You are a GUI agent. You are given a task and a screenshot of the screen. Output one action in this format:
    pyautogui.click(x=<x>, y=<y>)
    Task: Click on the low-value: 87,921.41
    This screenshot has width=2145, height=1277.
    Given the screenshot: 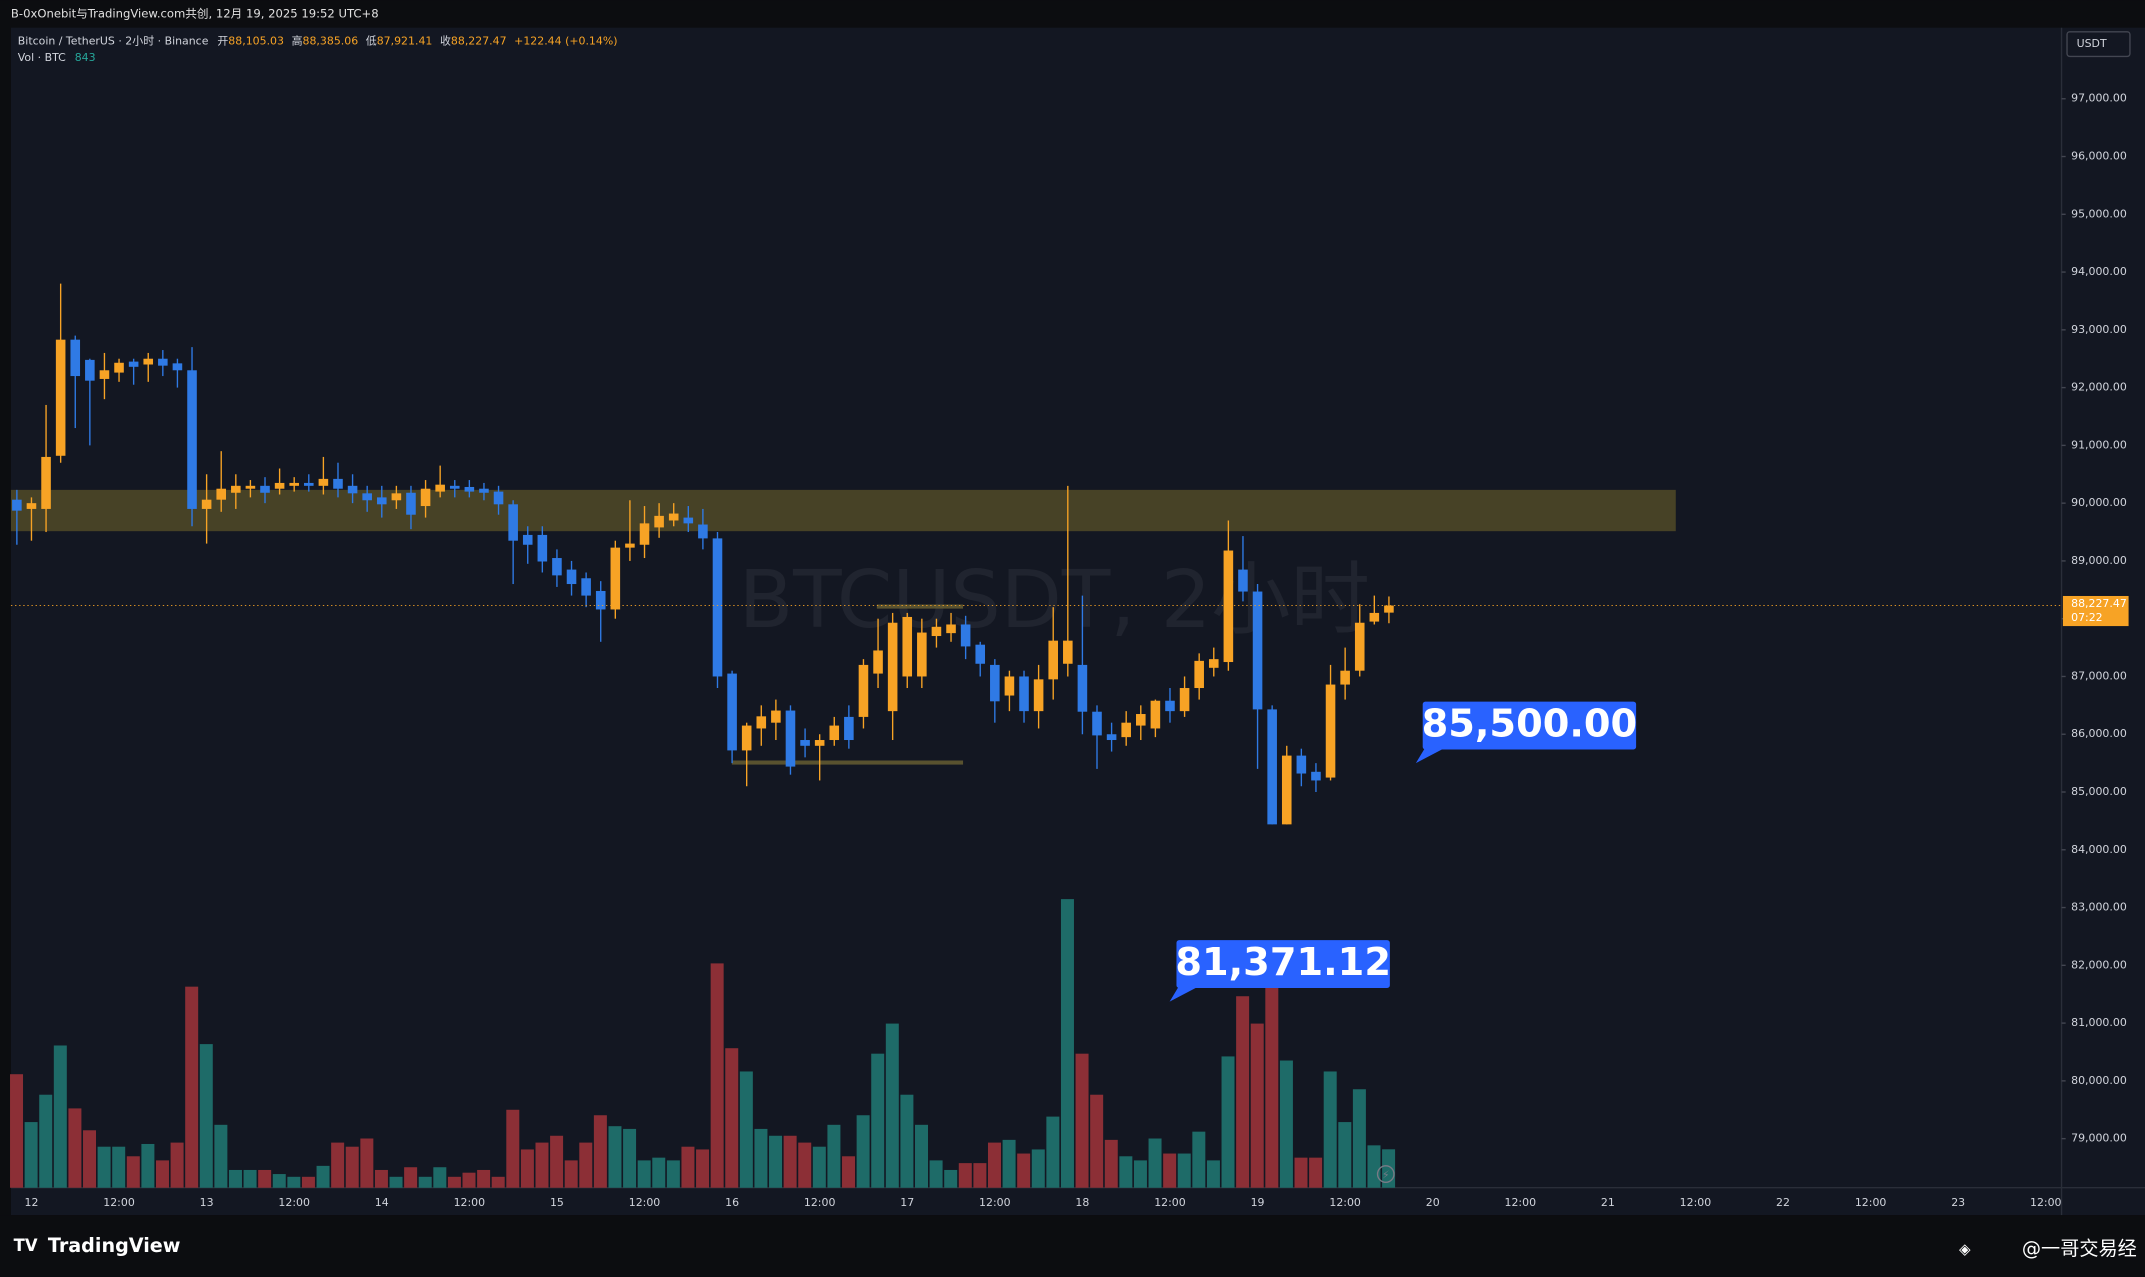 What is the action you would take?
    pyautogui.click(x=405, y=40)
    